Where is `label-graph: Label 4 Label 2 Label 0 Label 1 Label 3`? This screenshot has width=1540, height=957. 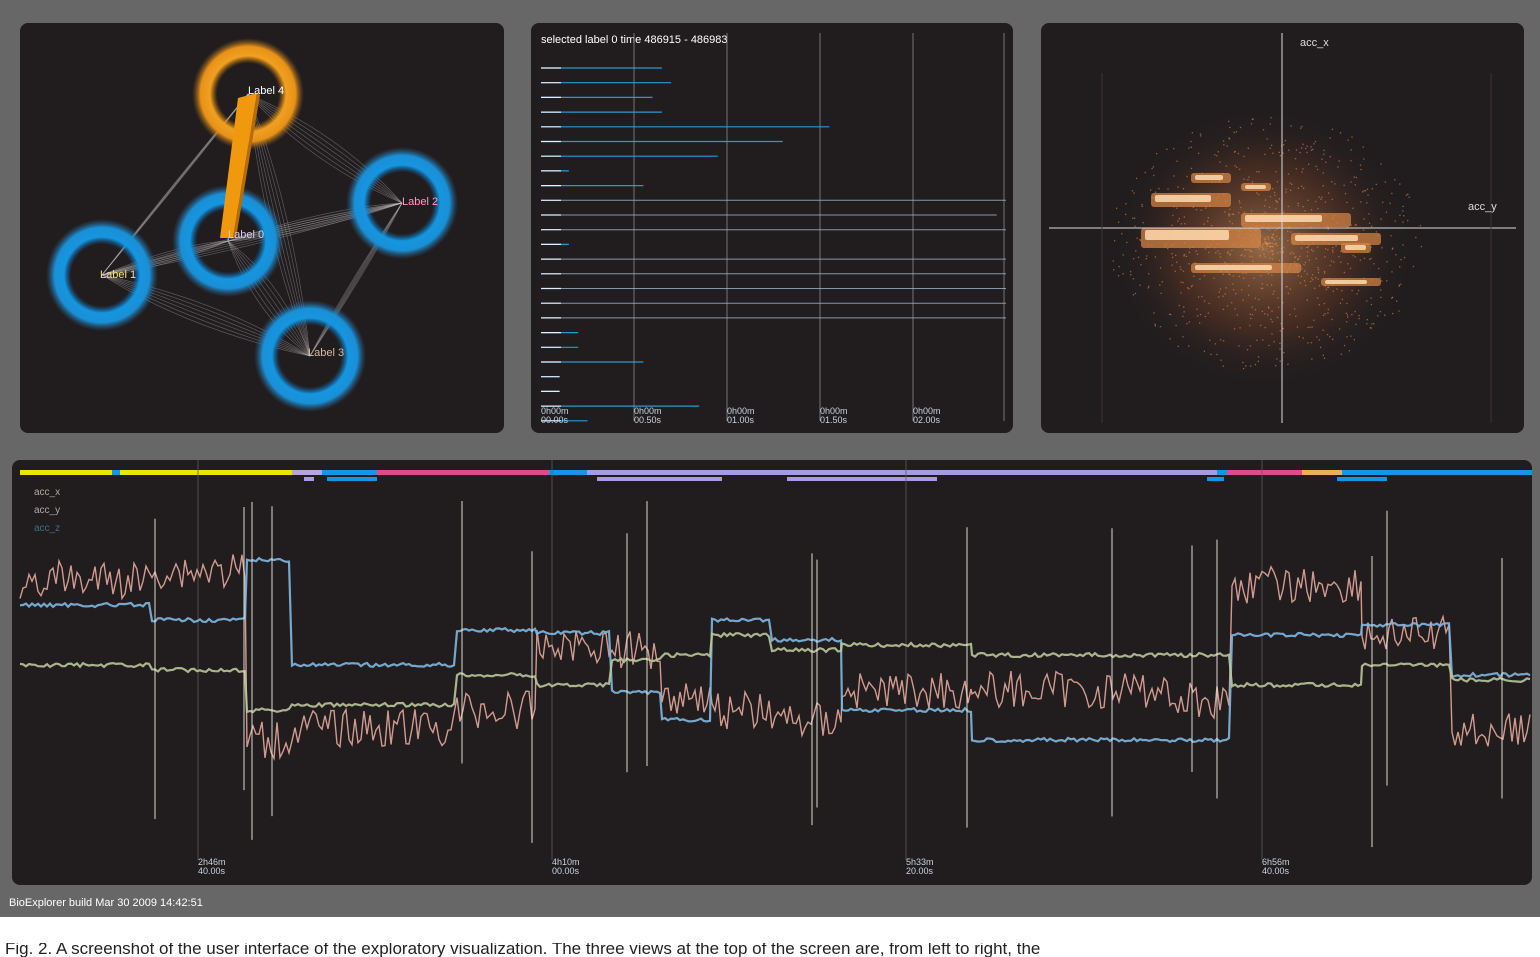
label-graph: Label 4 Label 2 Label 0 Label 1 Label 3 is located at coordinates (262, 228).